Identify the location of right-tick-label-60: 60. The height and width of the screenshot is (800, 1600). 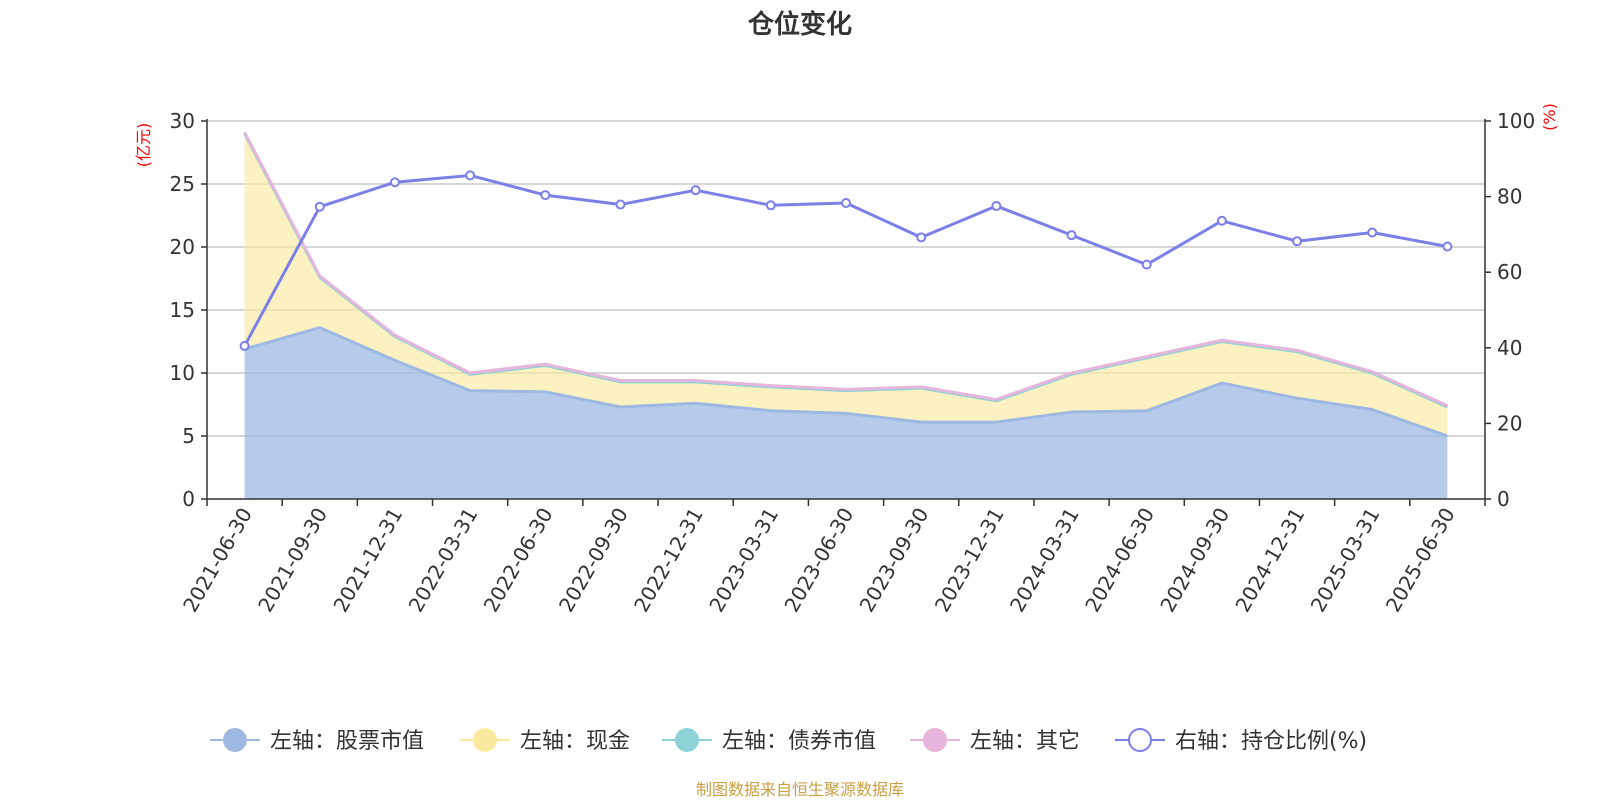
(1509, 272).